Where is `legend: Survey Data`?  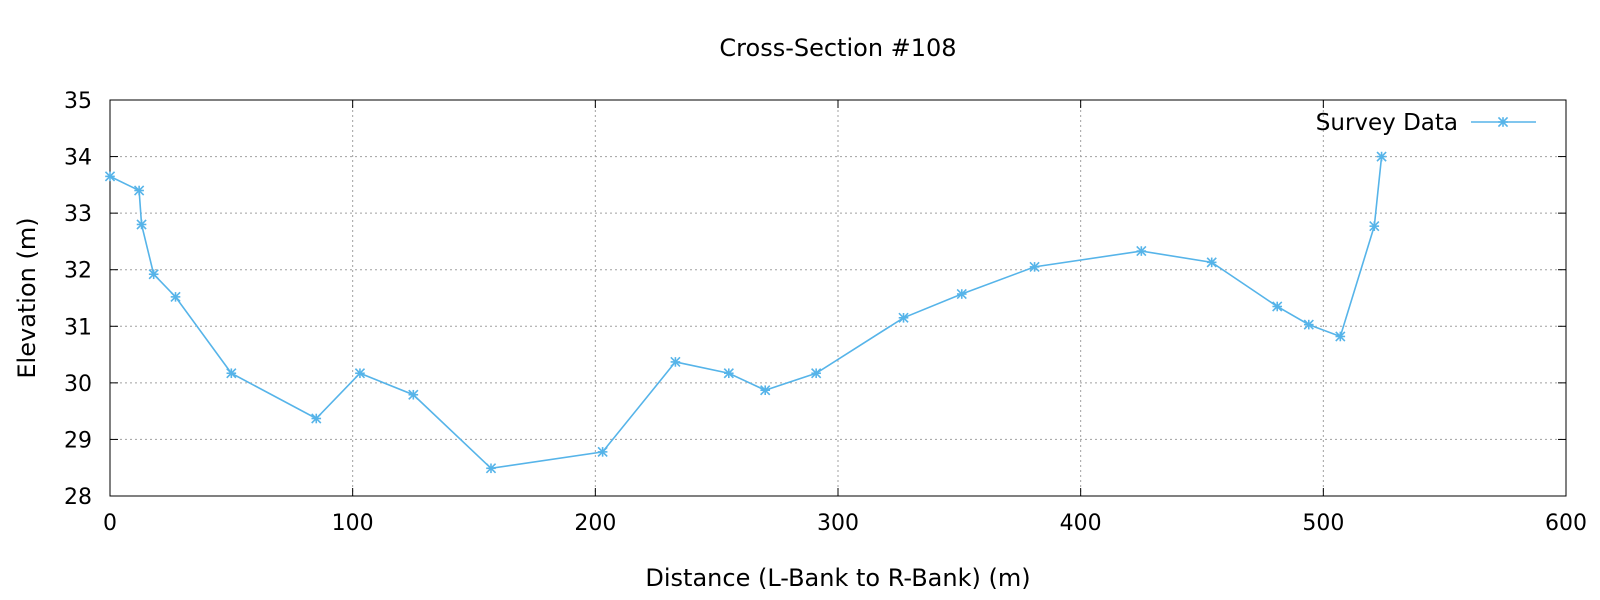
legend: Survey Data is located at coordinates (1426, 123).